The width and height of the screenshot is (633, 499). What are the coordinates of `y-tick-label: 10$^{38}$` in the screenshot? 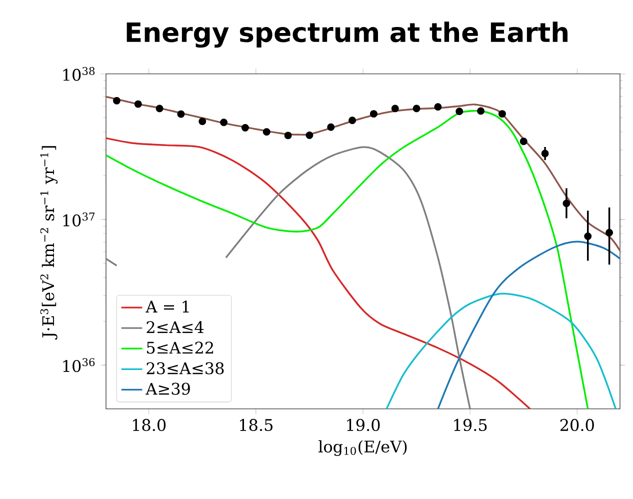 It's located at (79, 73).